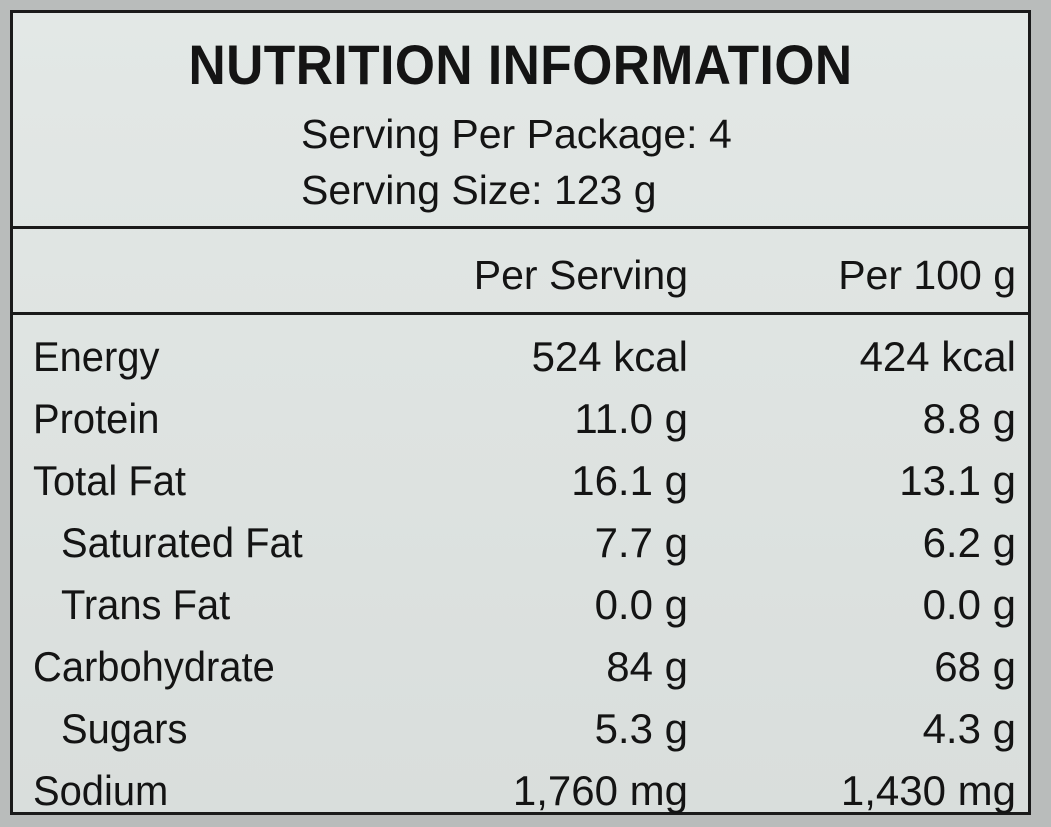  What do you see at coordinates (154, 666) in the screenshot?
I see `nutrient-name: Carbohydrate` at bounding box center [154, 666].